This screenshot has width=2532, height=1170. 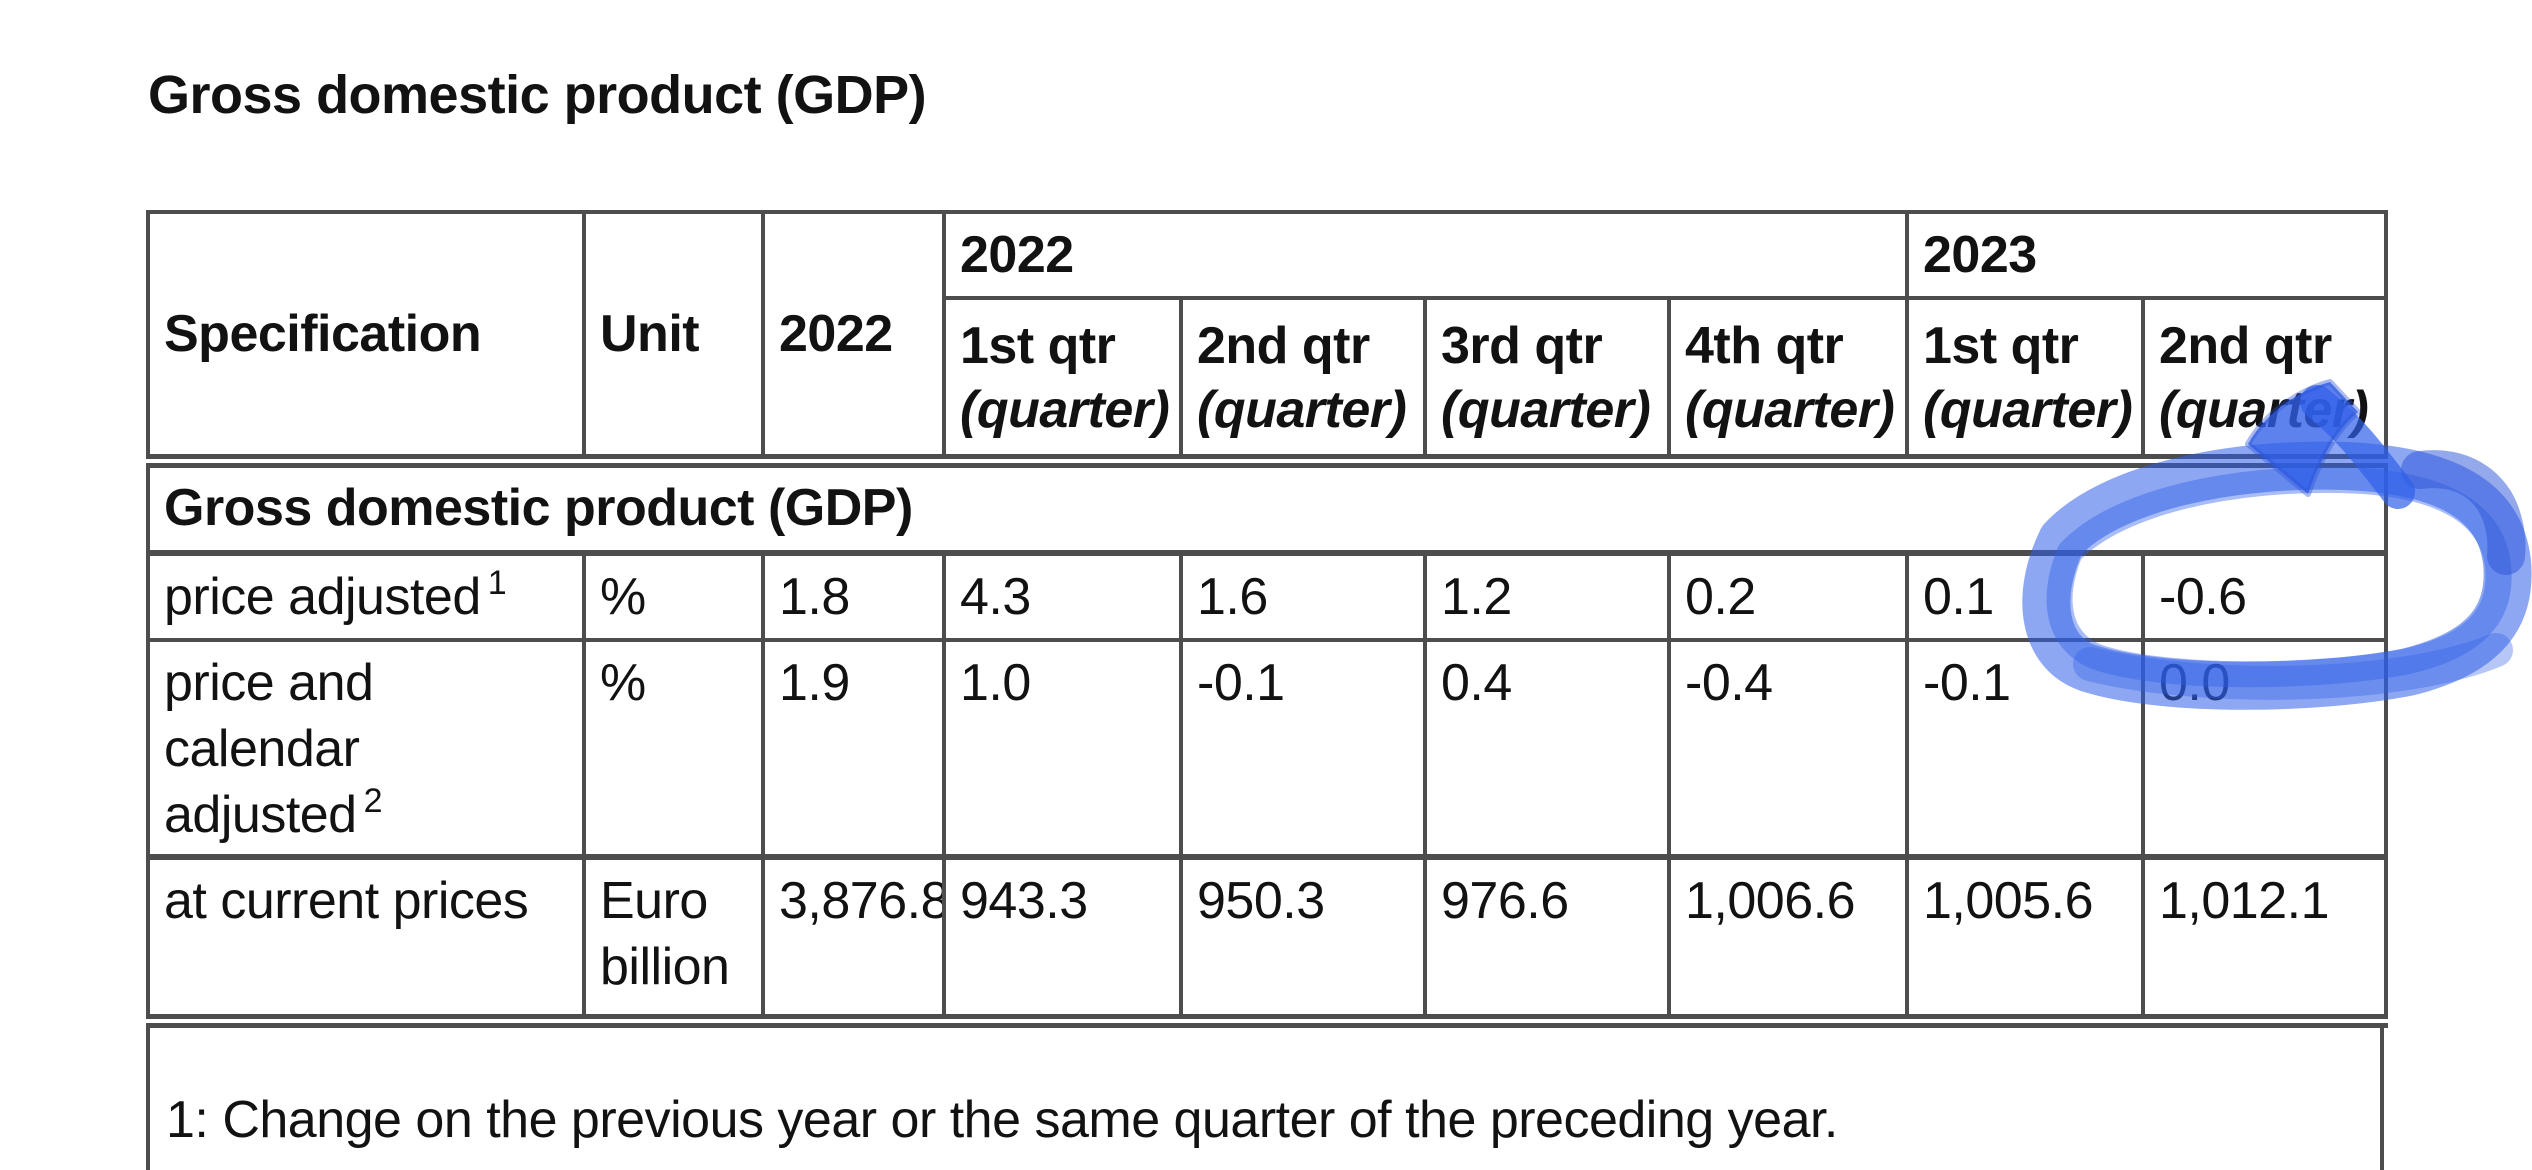 I want to click on unit-cell: Euro billion, so click(x=673, y=942).